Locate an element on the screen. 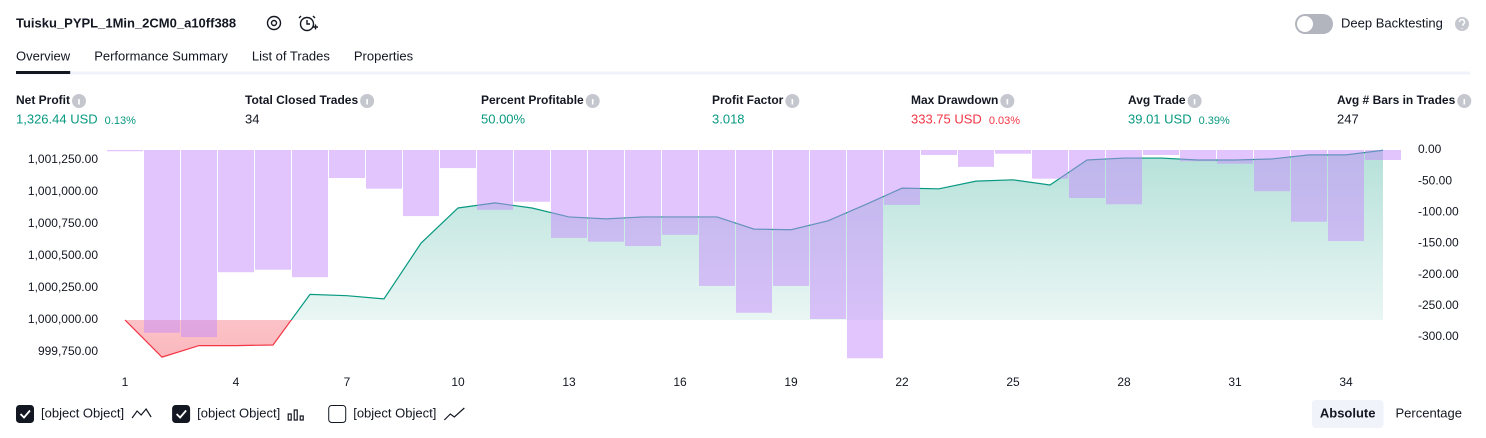 The width and height of the screenshot is (1486, 438). x-tick-label: 25 is located at coordinates (1013, 382).